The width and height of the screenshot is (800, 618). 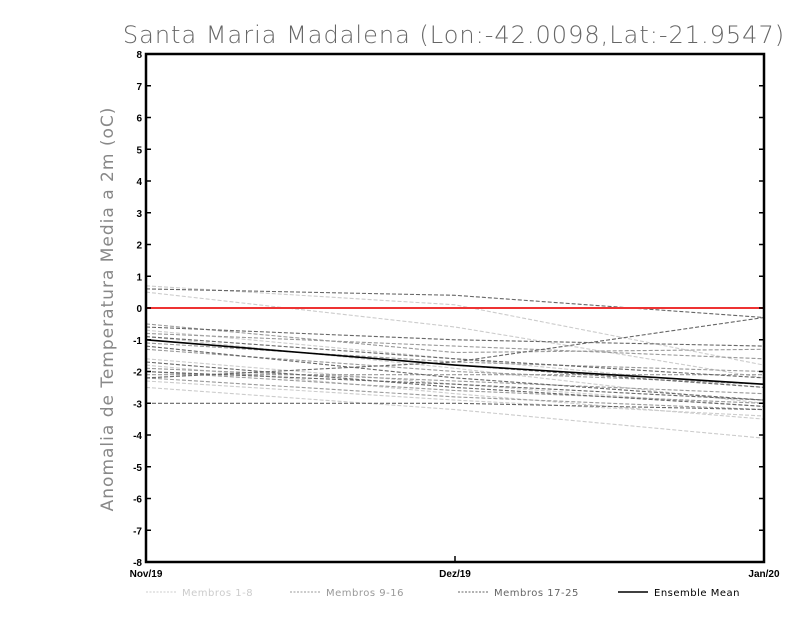 I want to click on y-tick-label: 4, so click(x=139, y=182).